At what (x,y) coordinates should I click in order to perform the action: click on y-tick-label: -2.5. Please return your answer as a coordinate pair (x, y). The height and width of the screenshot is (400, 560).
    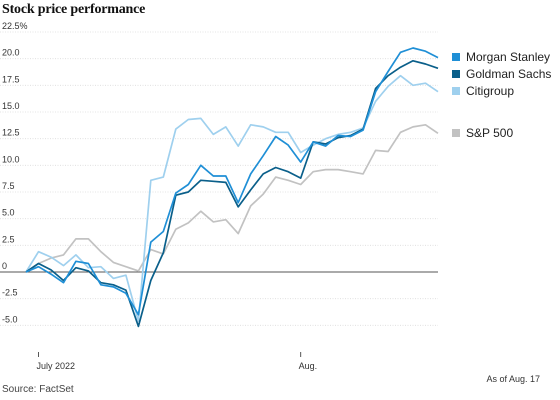
    Looking at the image, I should click on (10, 293).